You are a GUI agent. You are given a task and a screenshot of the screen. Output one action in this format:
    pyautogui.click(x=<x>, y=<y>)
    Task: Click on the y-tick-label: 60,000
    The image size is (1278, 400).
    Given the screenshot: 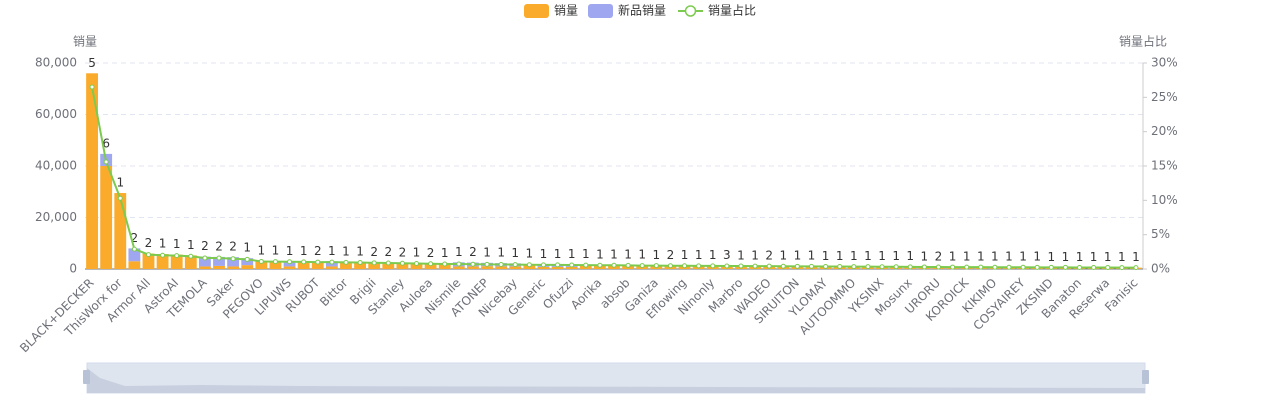 What is the action you would take?
    pyautogui.click(x=56, y=114)
    